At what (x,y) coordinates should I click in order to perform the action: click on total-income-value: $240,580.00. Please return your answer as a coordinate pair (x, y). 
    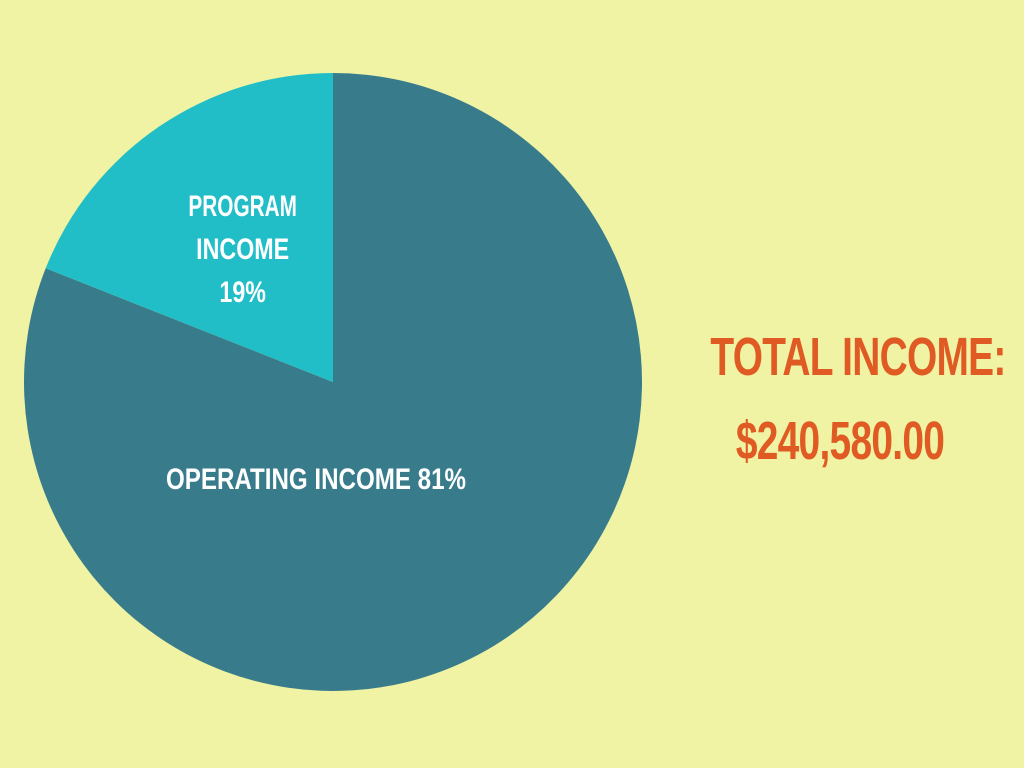
    Looking at the image, I should click on (839, 441).